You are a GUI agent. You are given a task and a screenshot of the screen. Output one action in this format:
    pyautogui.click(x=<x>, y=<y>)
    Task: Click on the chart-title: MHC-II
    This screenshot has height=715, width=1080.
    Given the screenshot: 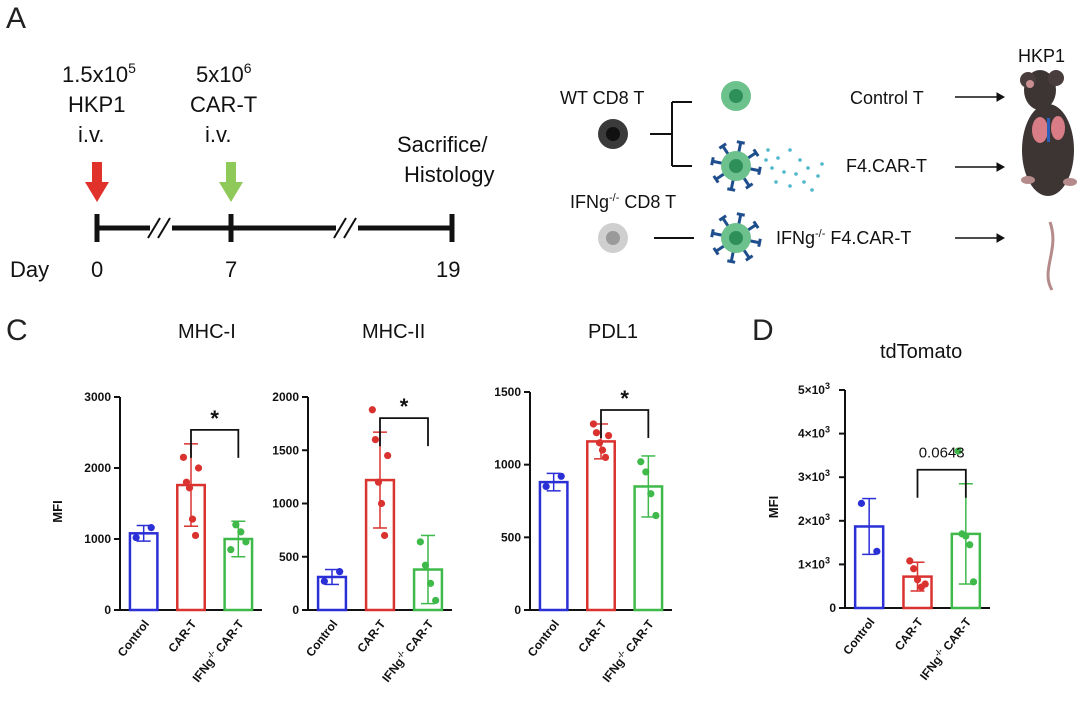 What is the action you would take?
    pyautogui.click(x=393, y=332)
    